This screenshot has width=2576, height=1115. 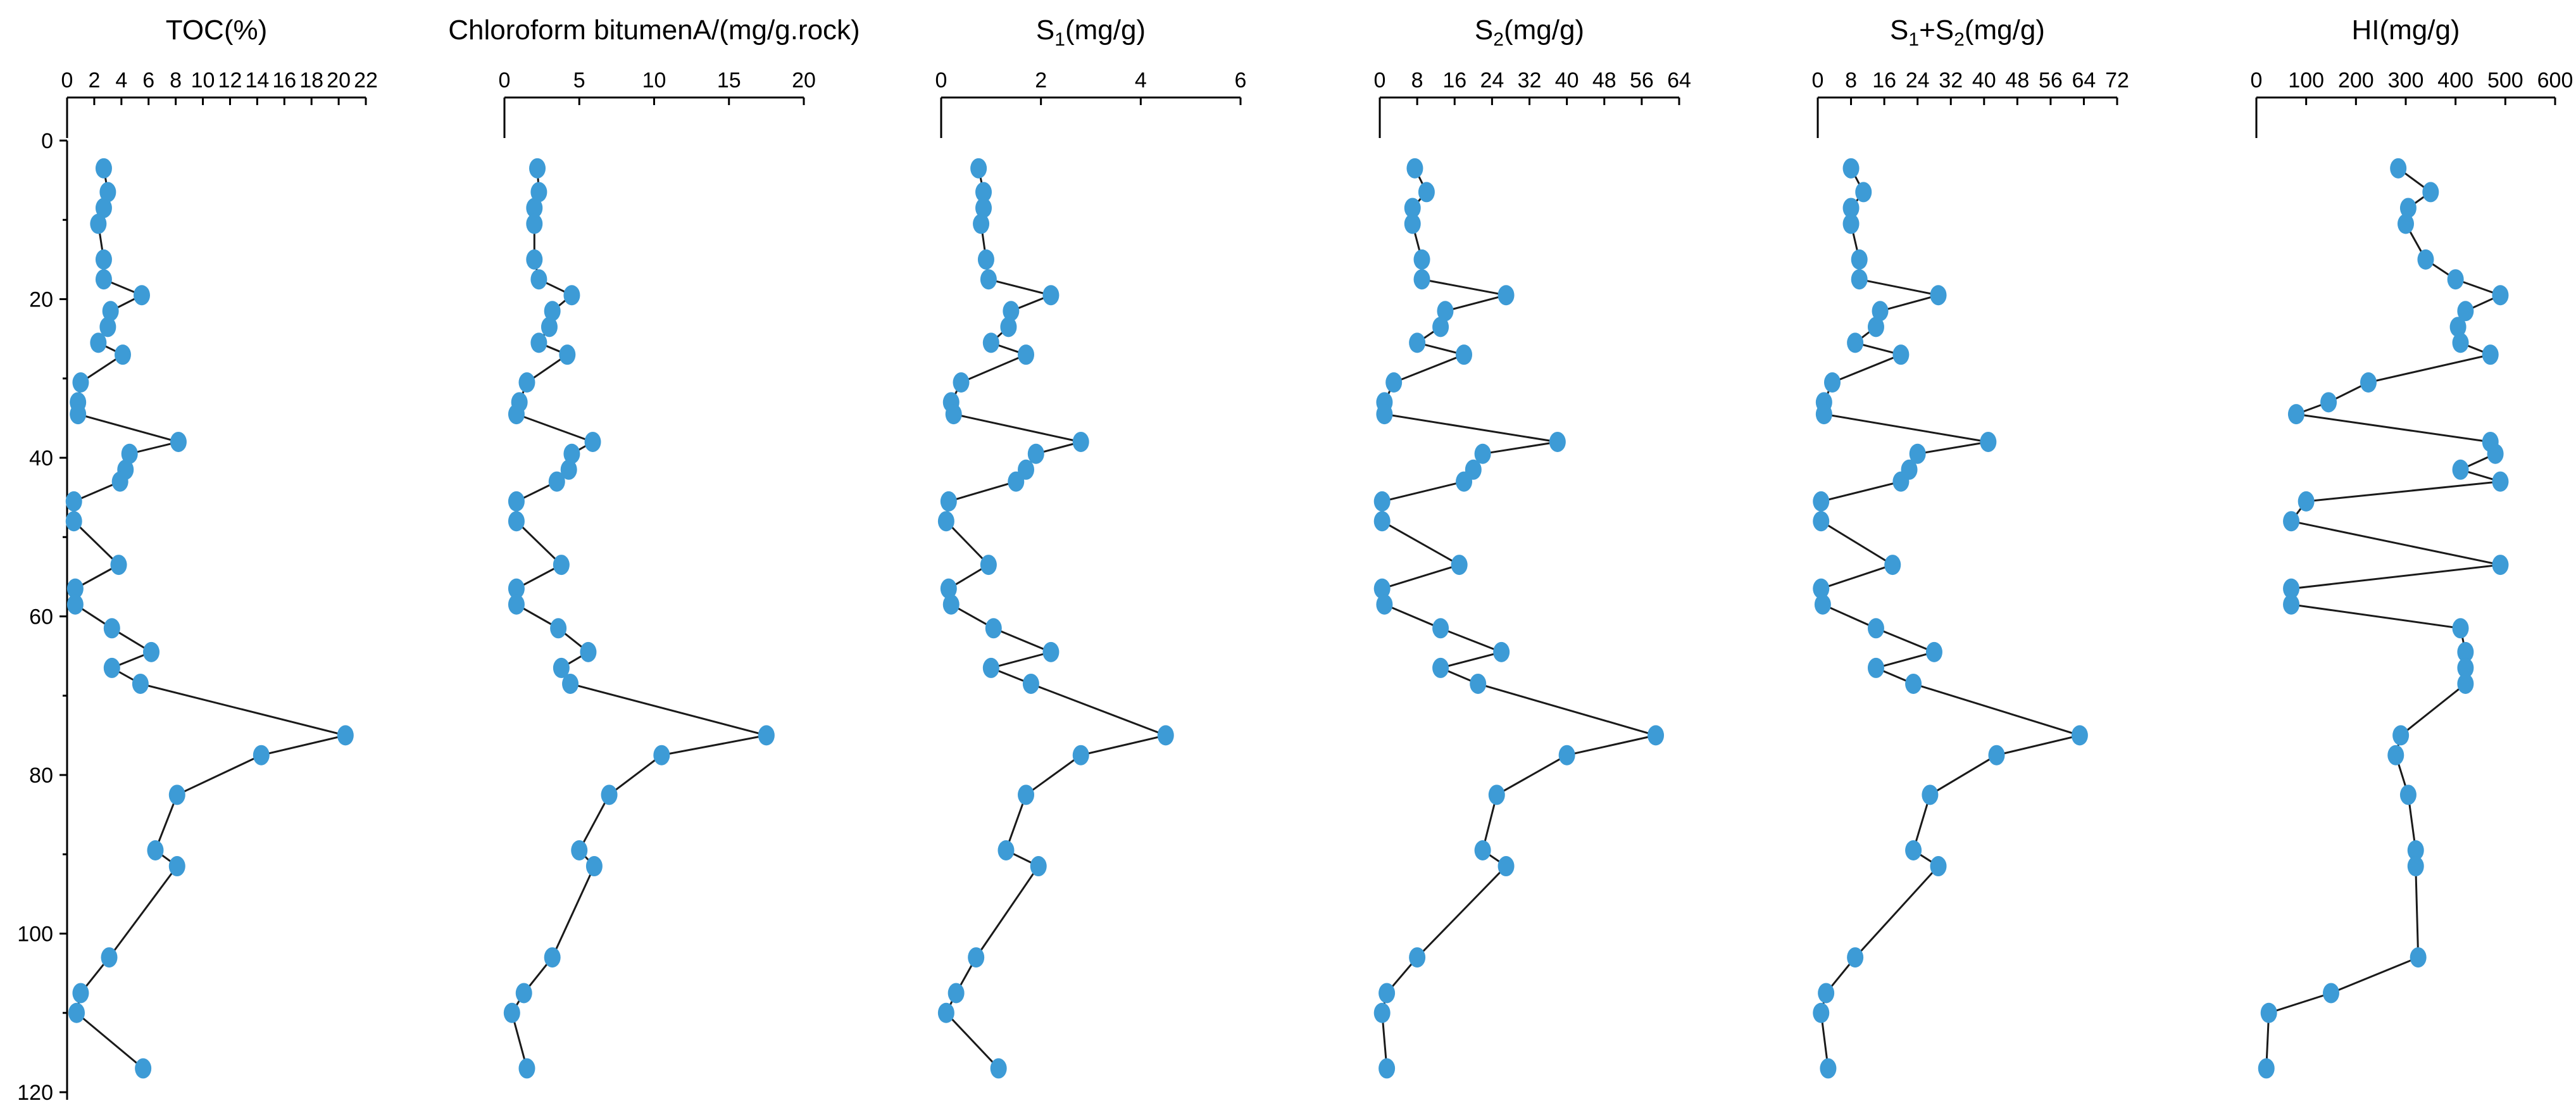 I want to click on x-tick-label: 12, so click(x=230, y=80).